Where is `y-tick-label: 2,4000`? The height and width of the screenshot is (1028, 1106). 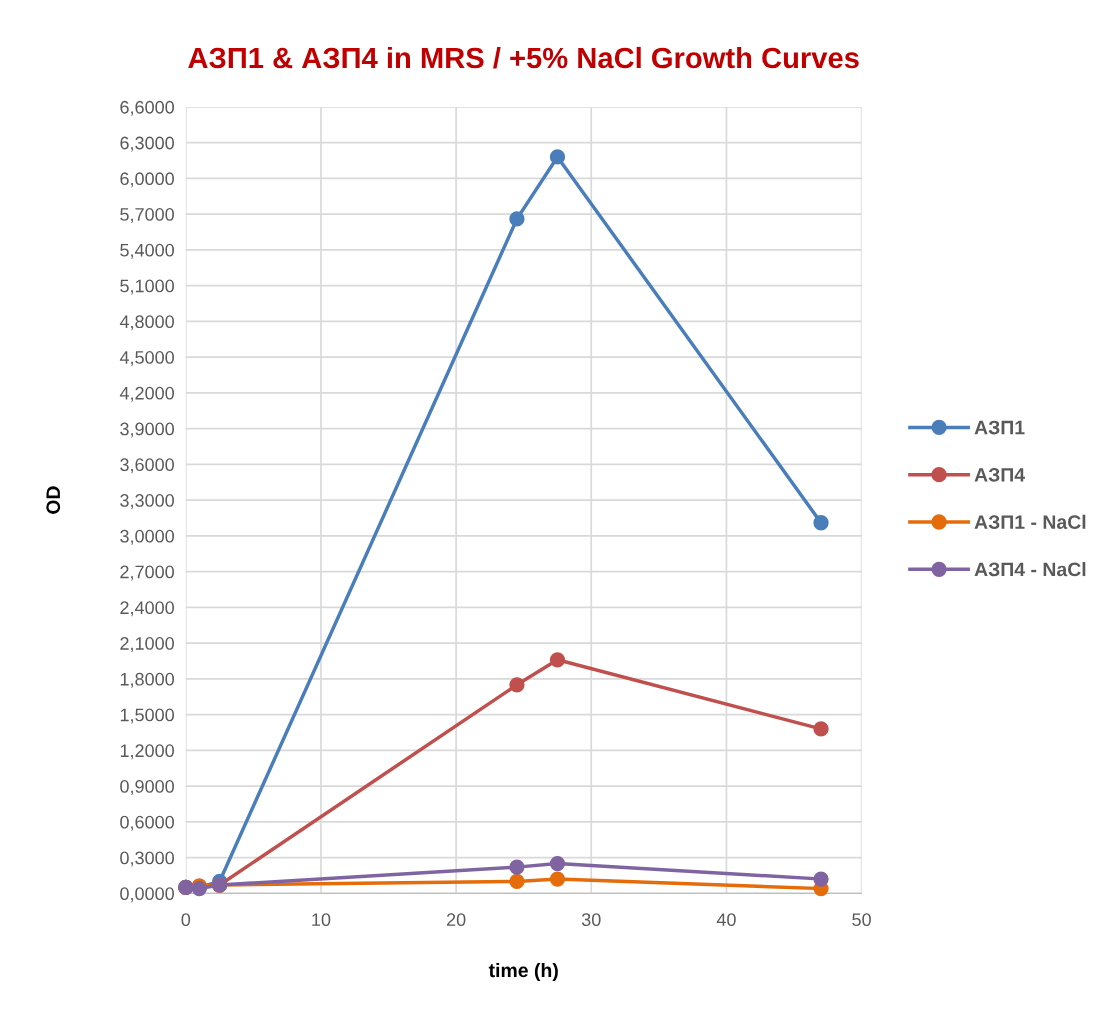 y-tick-label: 2,4000 is located at coordinates (147, 609).